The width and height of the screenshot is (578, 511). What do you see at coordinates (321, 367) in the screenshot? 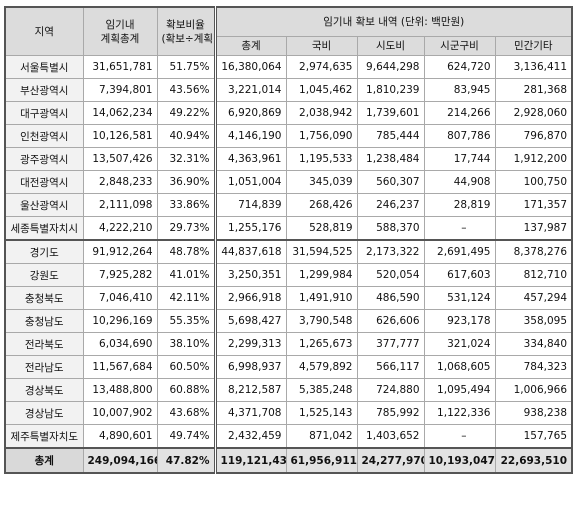
I see `national-cell: 4,579,892` at bounding box center [321, 367].